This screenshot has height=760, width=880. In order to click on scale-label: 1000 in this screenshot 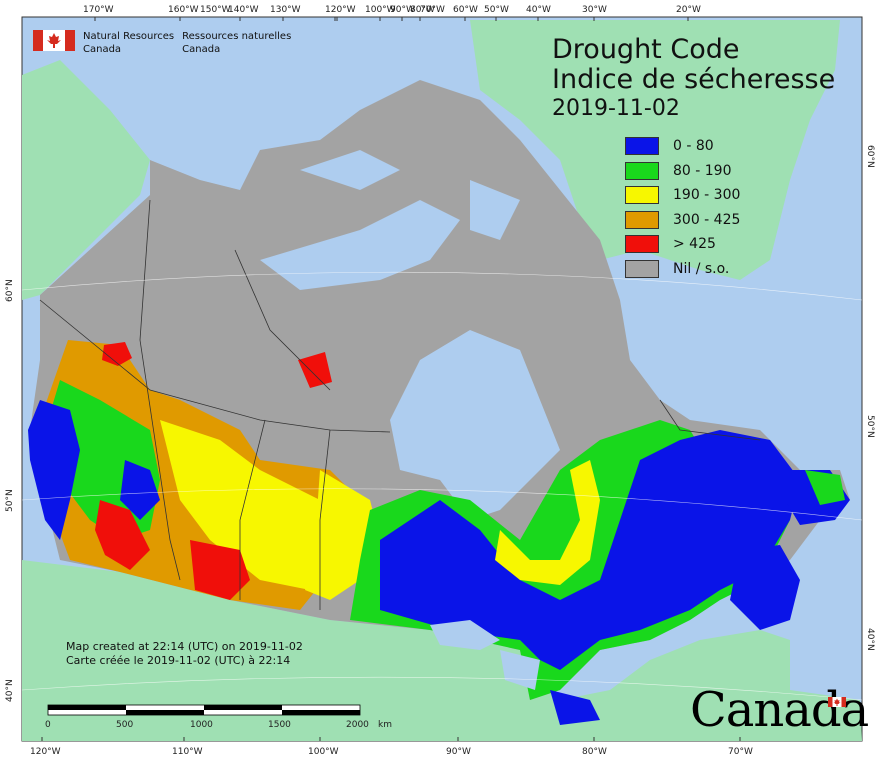, I will do `click(201, 725)`.